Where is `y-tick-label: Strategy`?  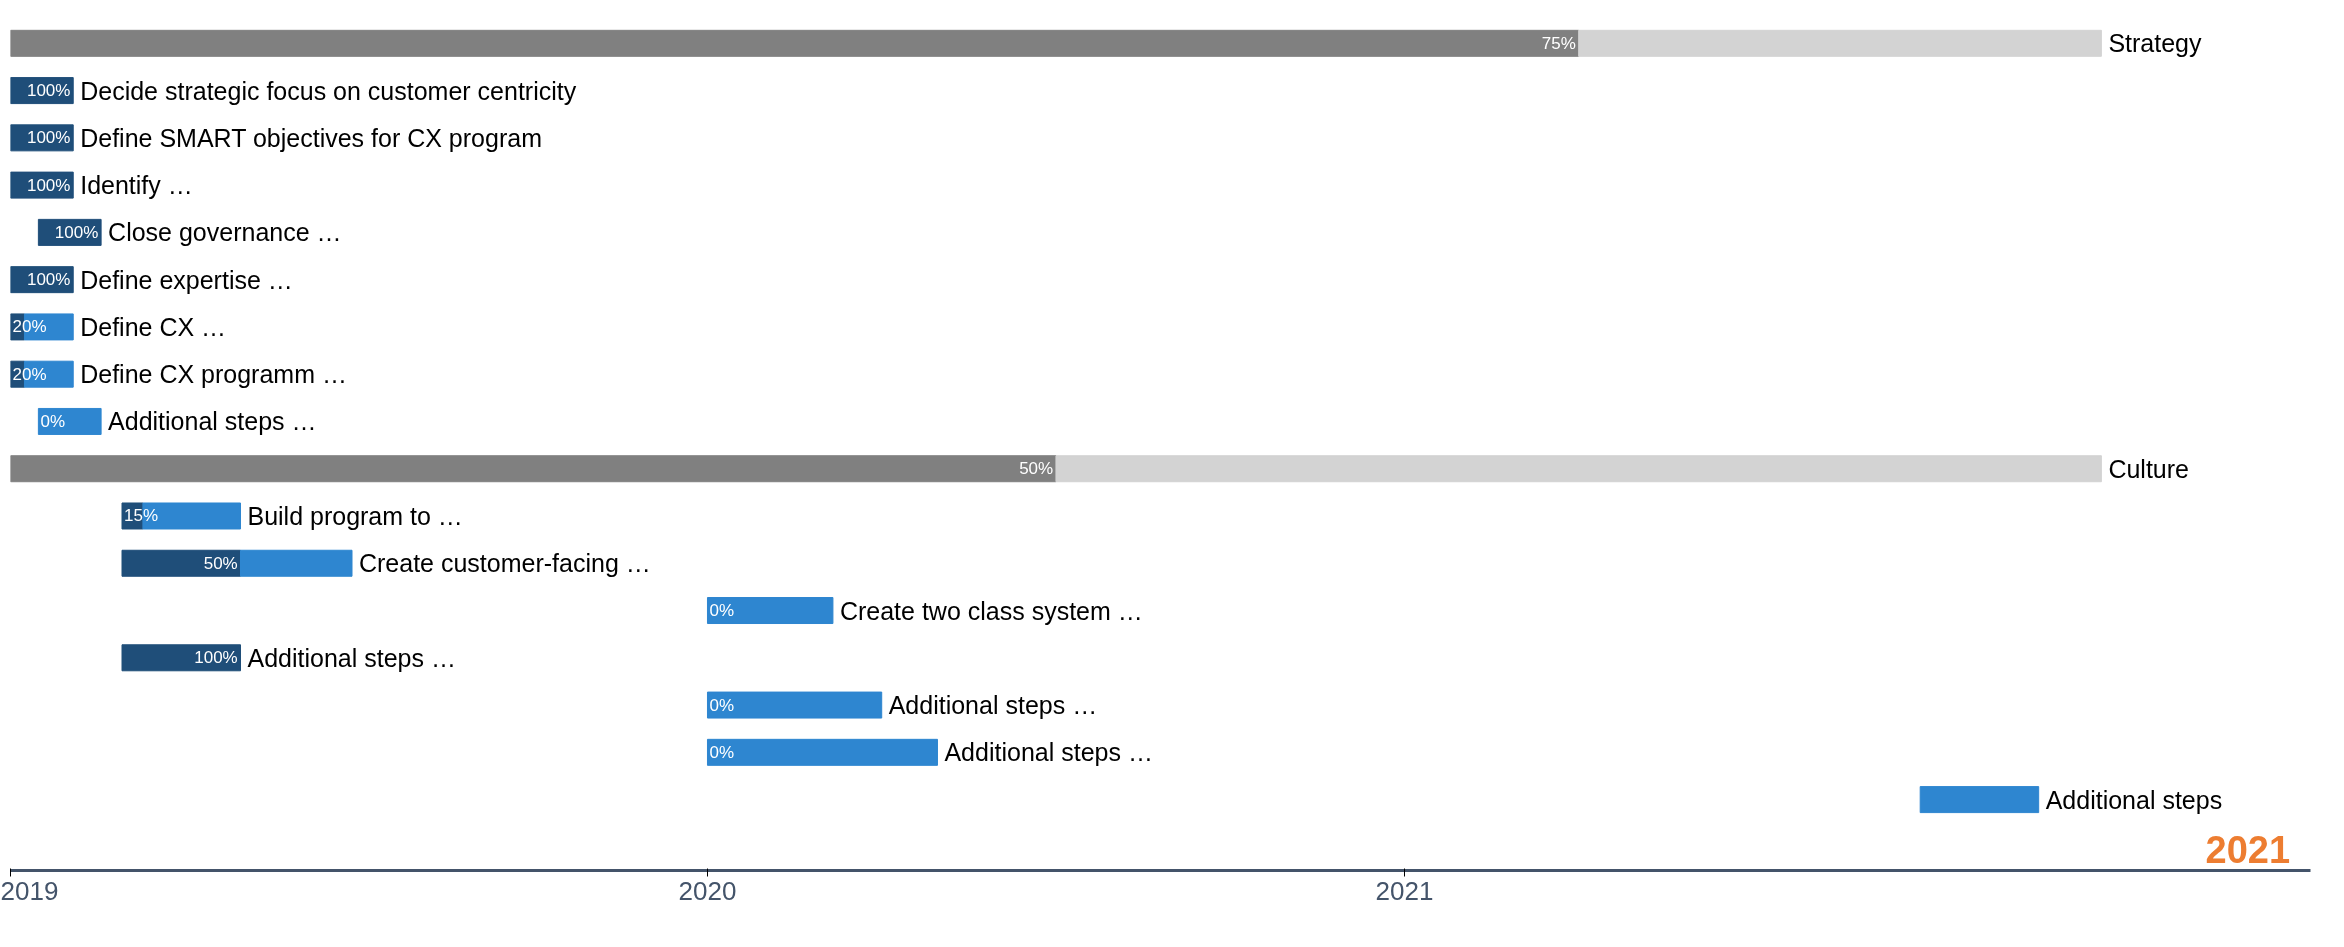
y-tick-label: Strategy is located at coordinates (2155, 43).